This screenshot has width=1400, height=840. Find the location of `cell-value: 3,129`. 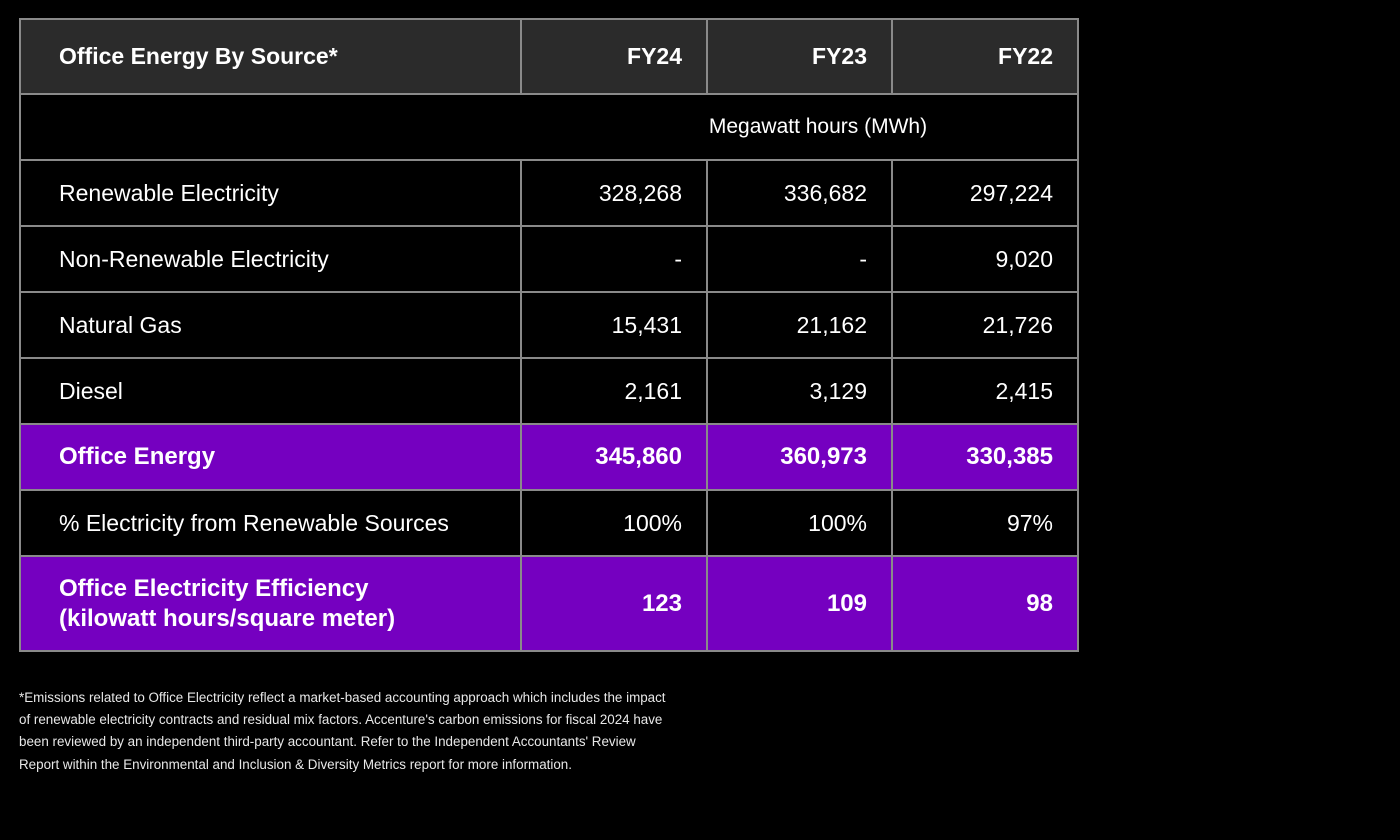

cell-value: 3,129 is located at coordinates (799, 391).